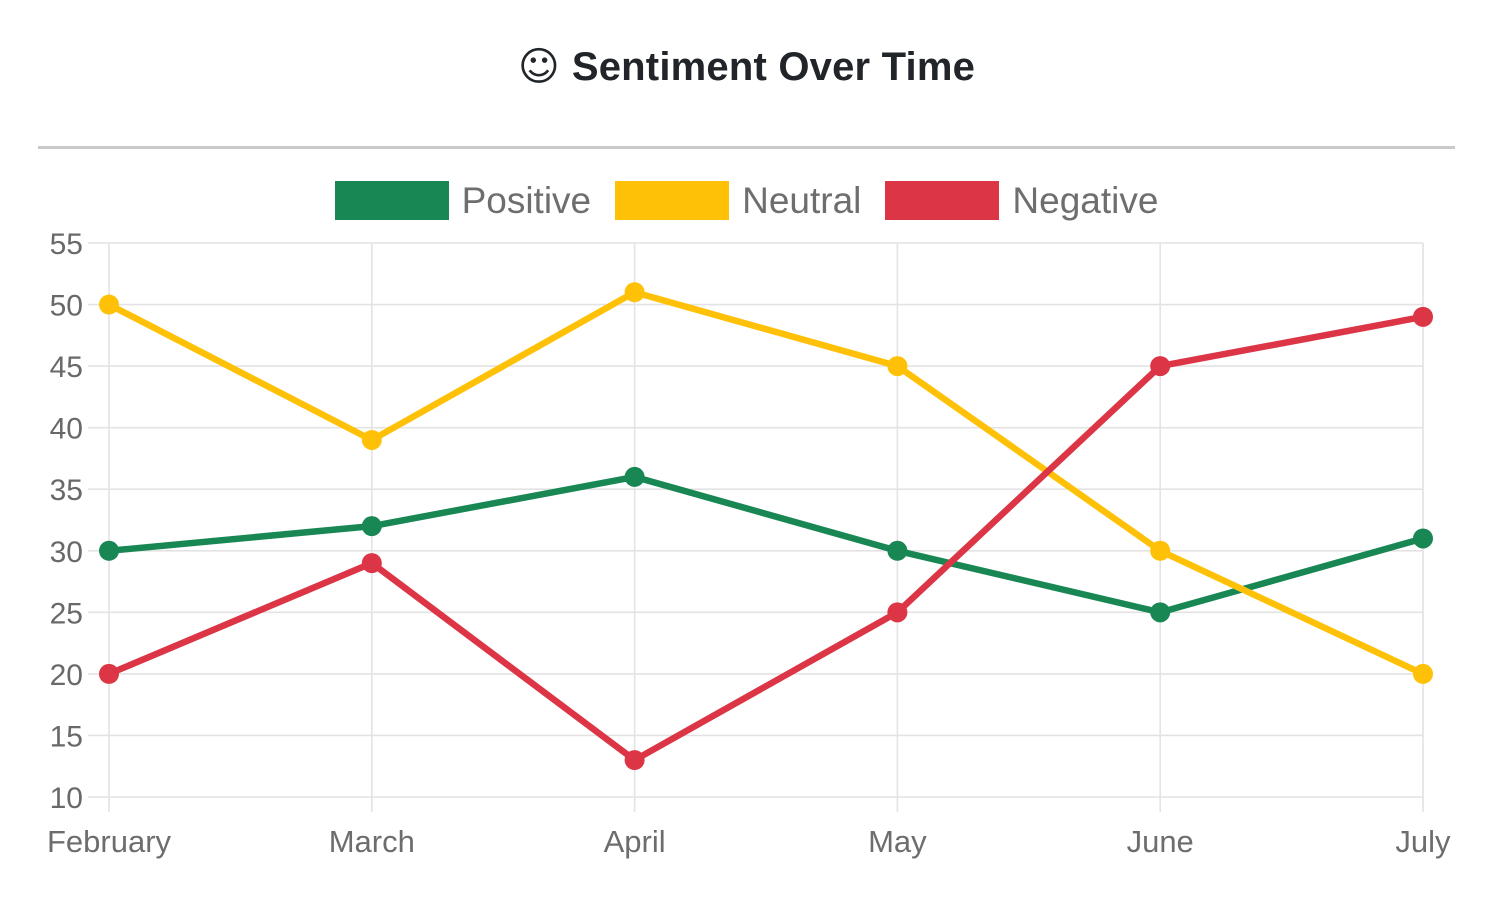 This screenshot has height=900, width=1493. I want to click on legend-item-negative: Negative, so click(1021, 200).